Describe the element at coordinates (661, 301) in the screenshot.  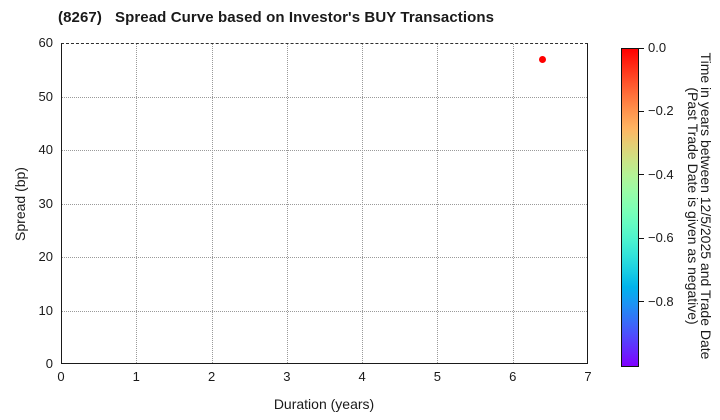
I see `colorbar-tick-label: −0.8` at that location.